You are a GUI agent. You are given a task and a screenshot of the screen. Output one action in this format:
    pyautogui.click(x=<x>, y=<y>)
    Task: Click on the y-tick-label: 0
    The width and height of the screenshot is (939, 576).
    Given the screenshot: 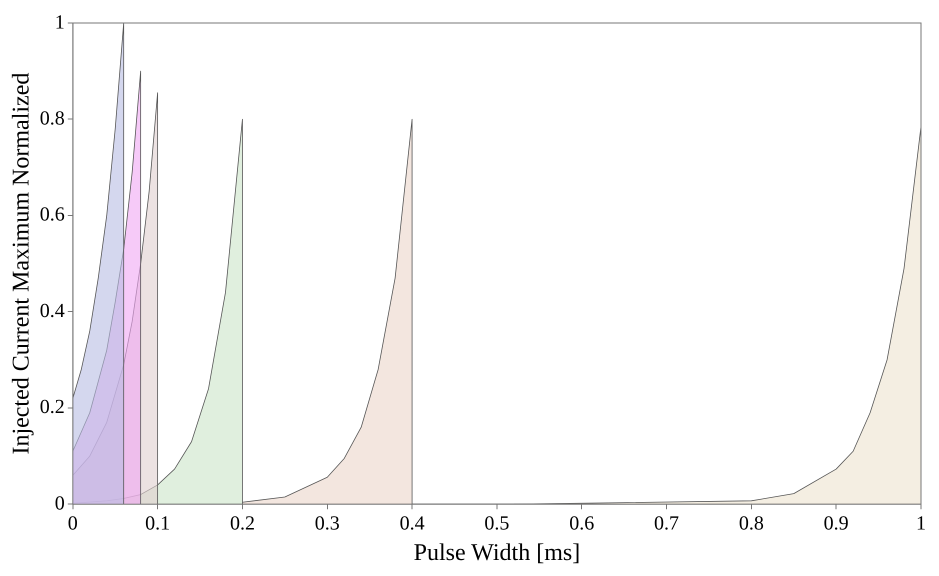 What is the action you would take?
    pyautogui.click(x=59, y=503)
    